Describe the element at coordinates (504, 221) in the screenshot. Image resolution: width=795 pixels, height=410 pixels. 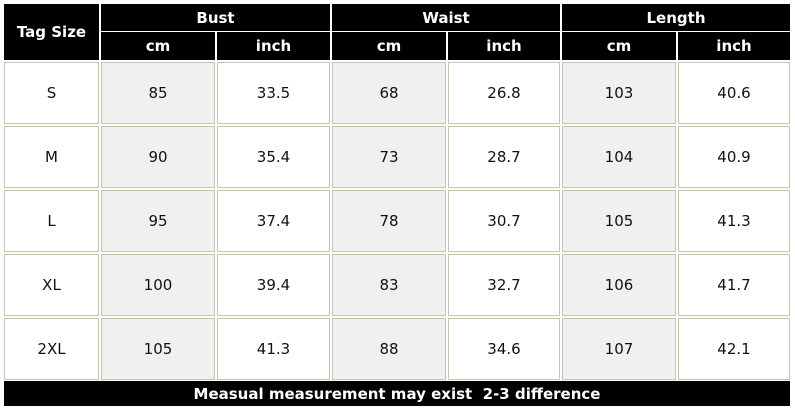
I see `table-cell: 30.7` at that location.